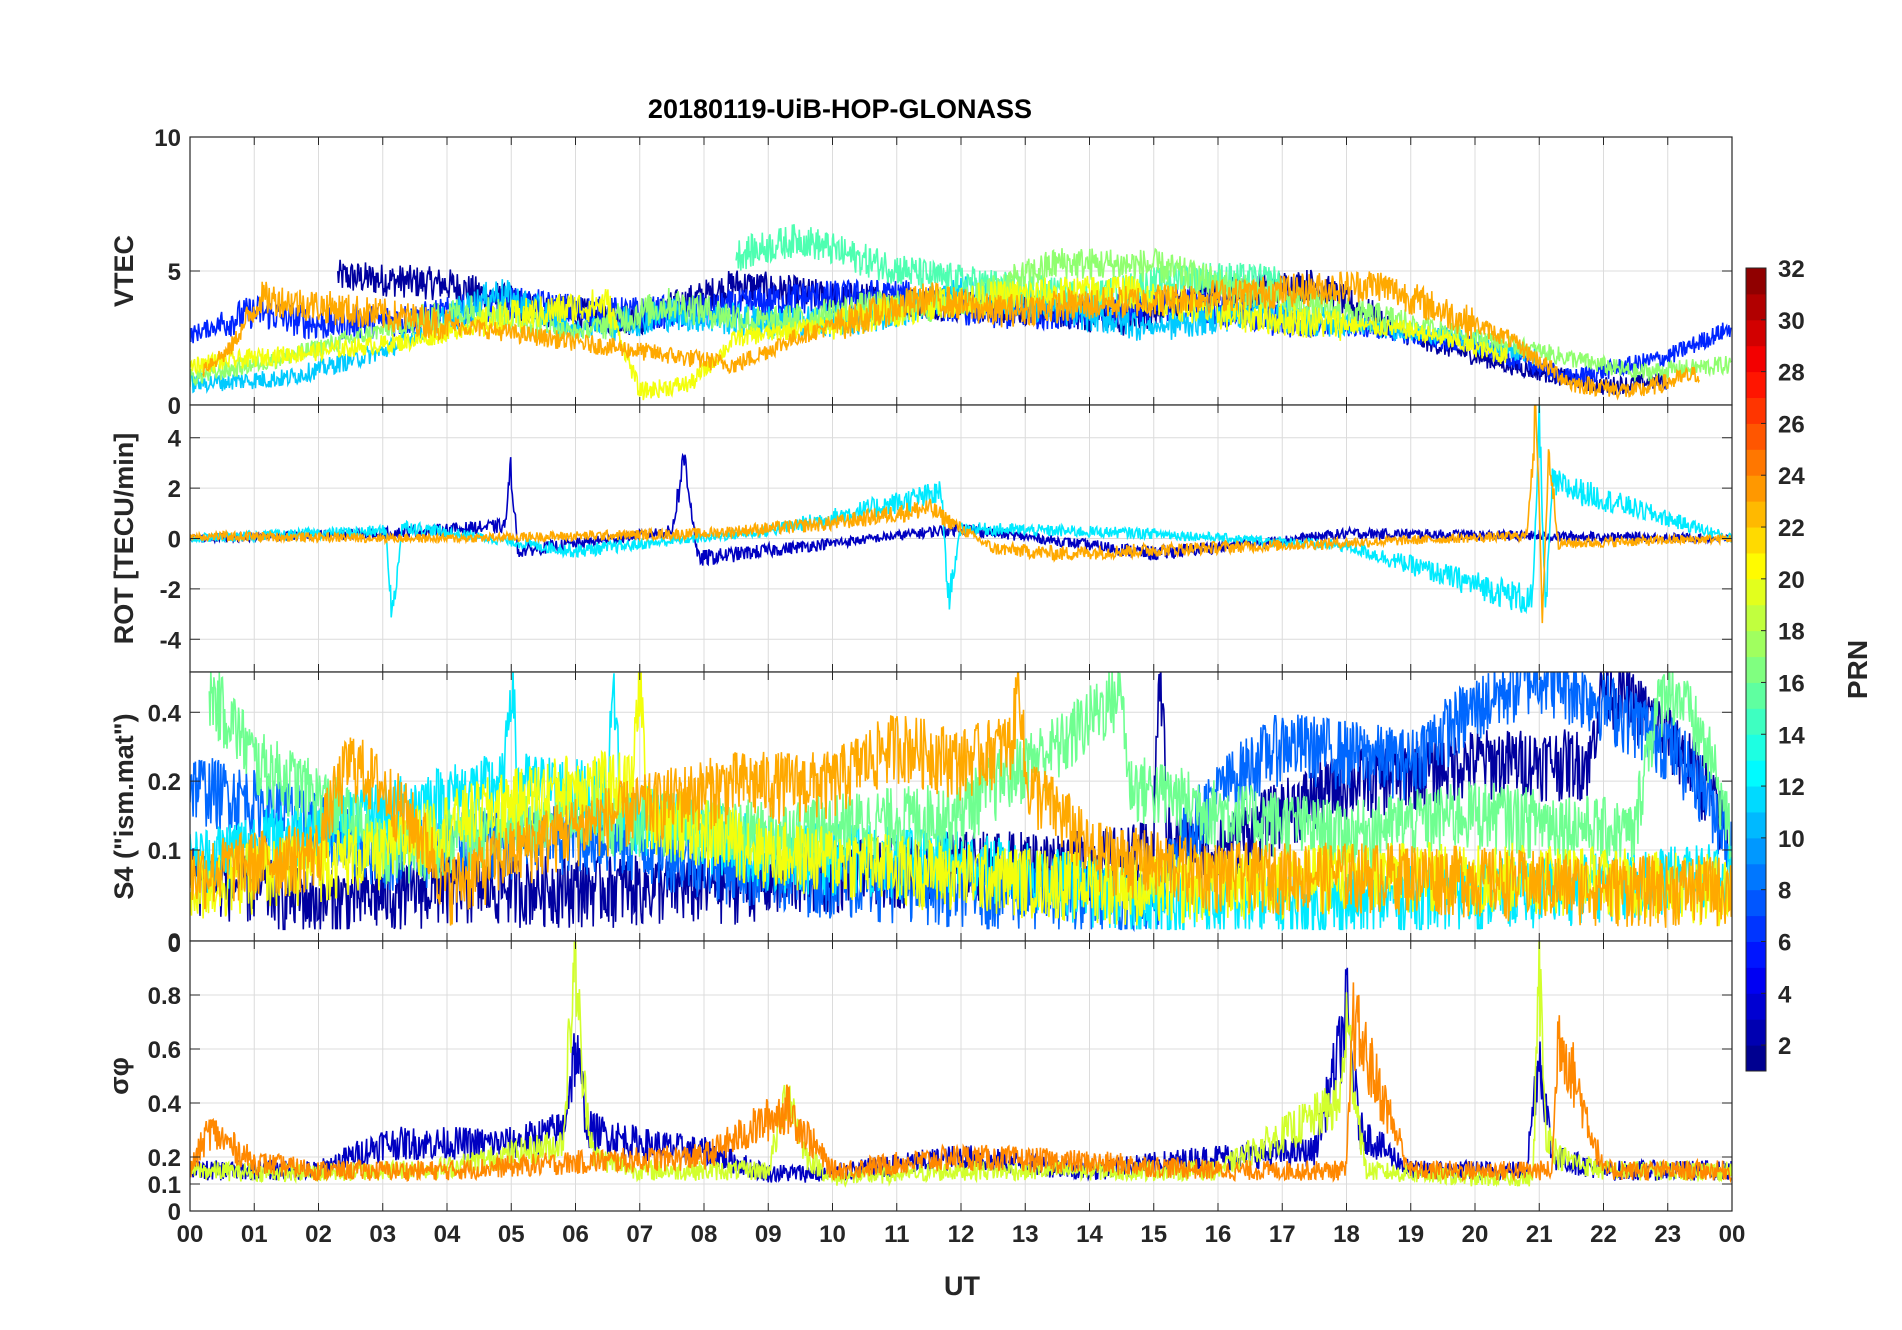 This screenshot has height=1330, width=1902. Describe the element at coordinates (175, 439) in the screenshot. I see `y-tick-label: 4` at that location.